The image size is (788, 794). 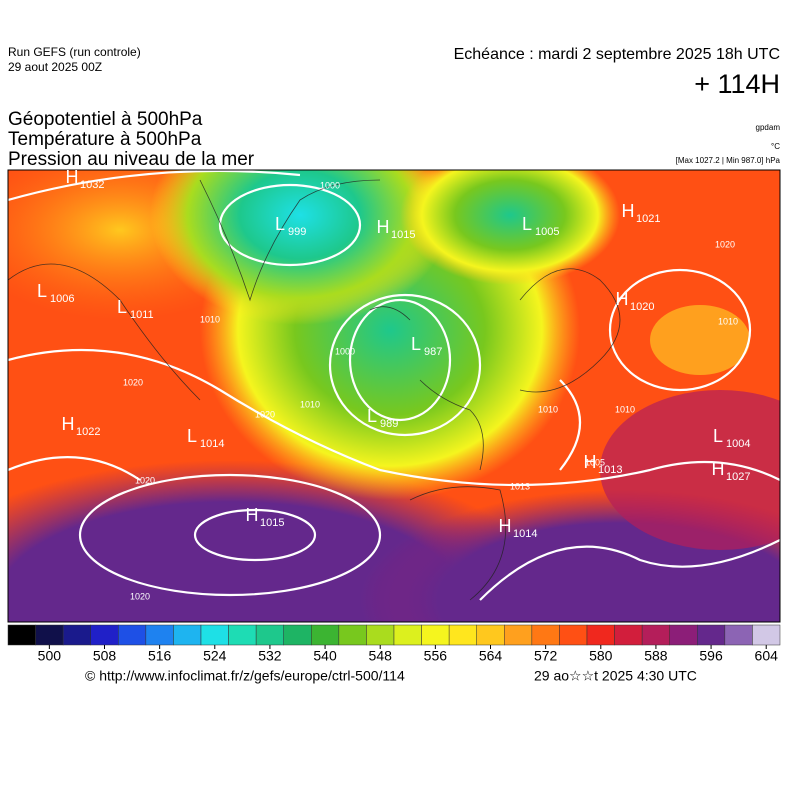 I want to click on unit-label: gpdam, so click(x=768, y=127).